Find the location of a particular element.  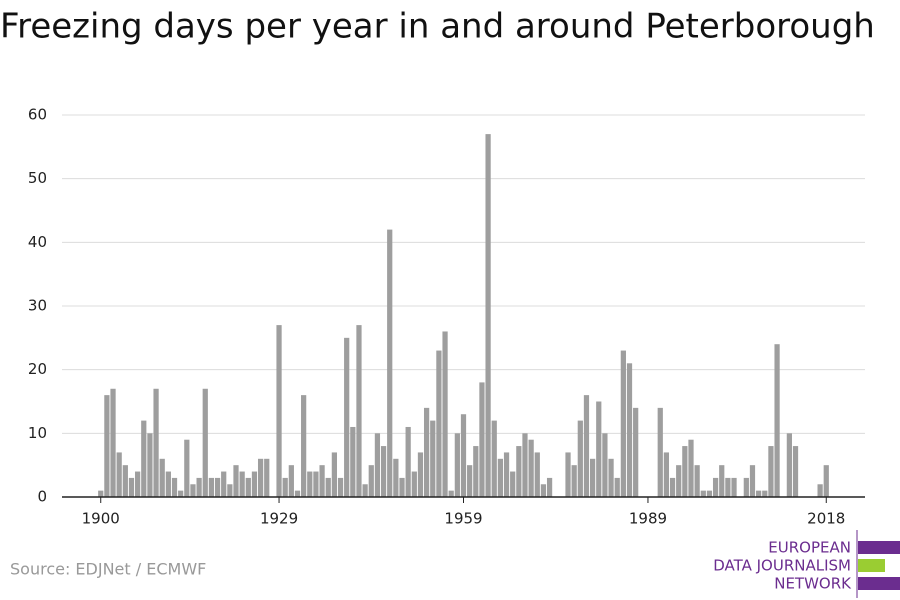

x-tick-label: 1959 is located at coordinates (463, 519).